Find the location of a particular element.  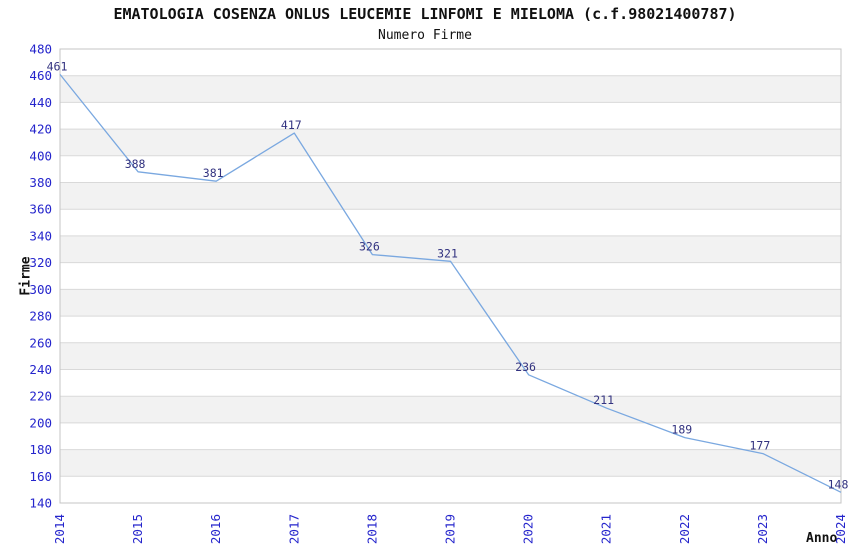

x-tick-label: 2019 is located at coordinates (450, 529).